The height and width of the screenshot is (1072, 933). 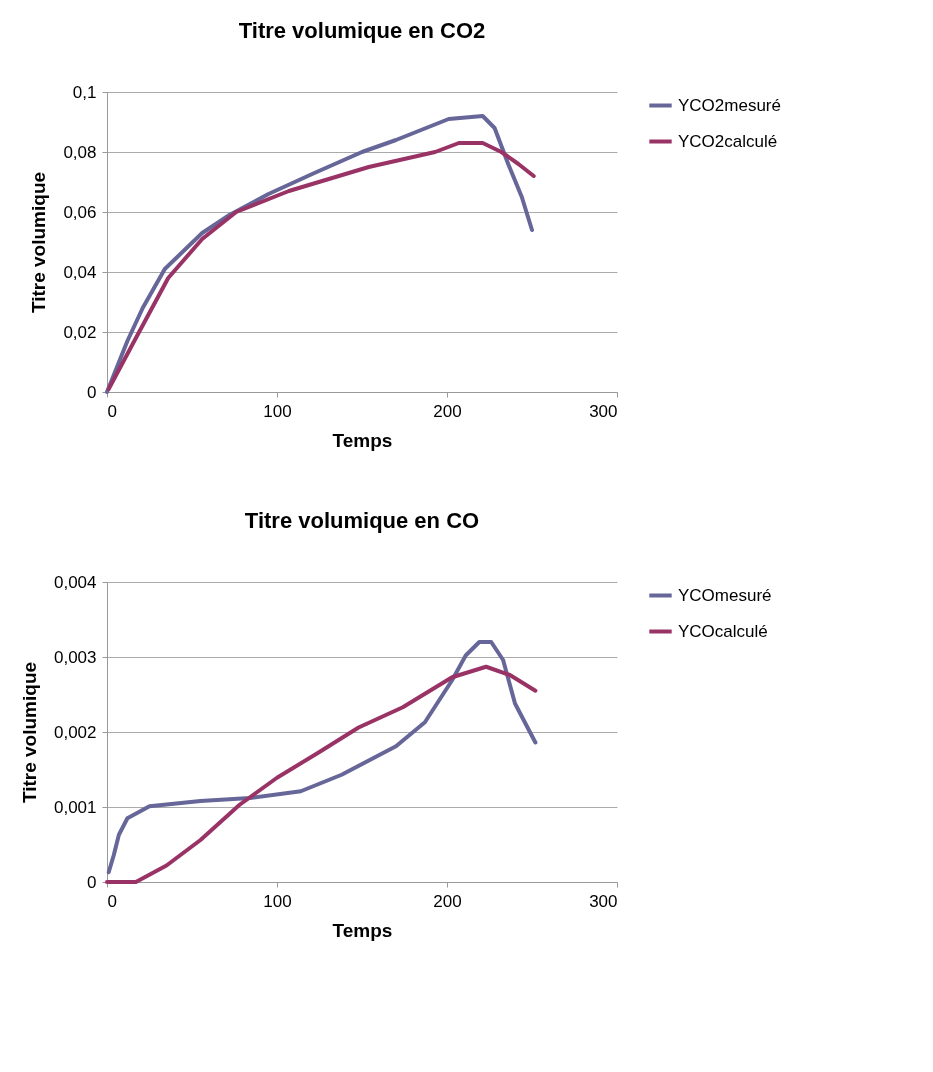 What do you see at coordinates (75, 732) in the screenshot?
I see `y-tick-label: 0,002` at bounding box center [75, 732].